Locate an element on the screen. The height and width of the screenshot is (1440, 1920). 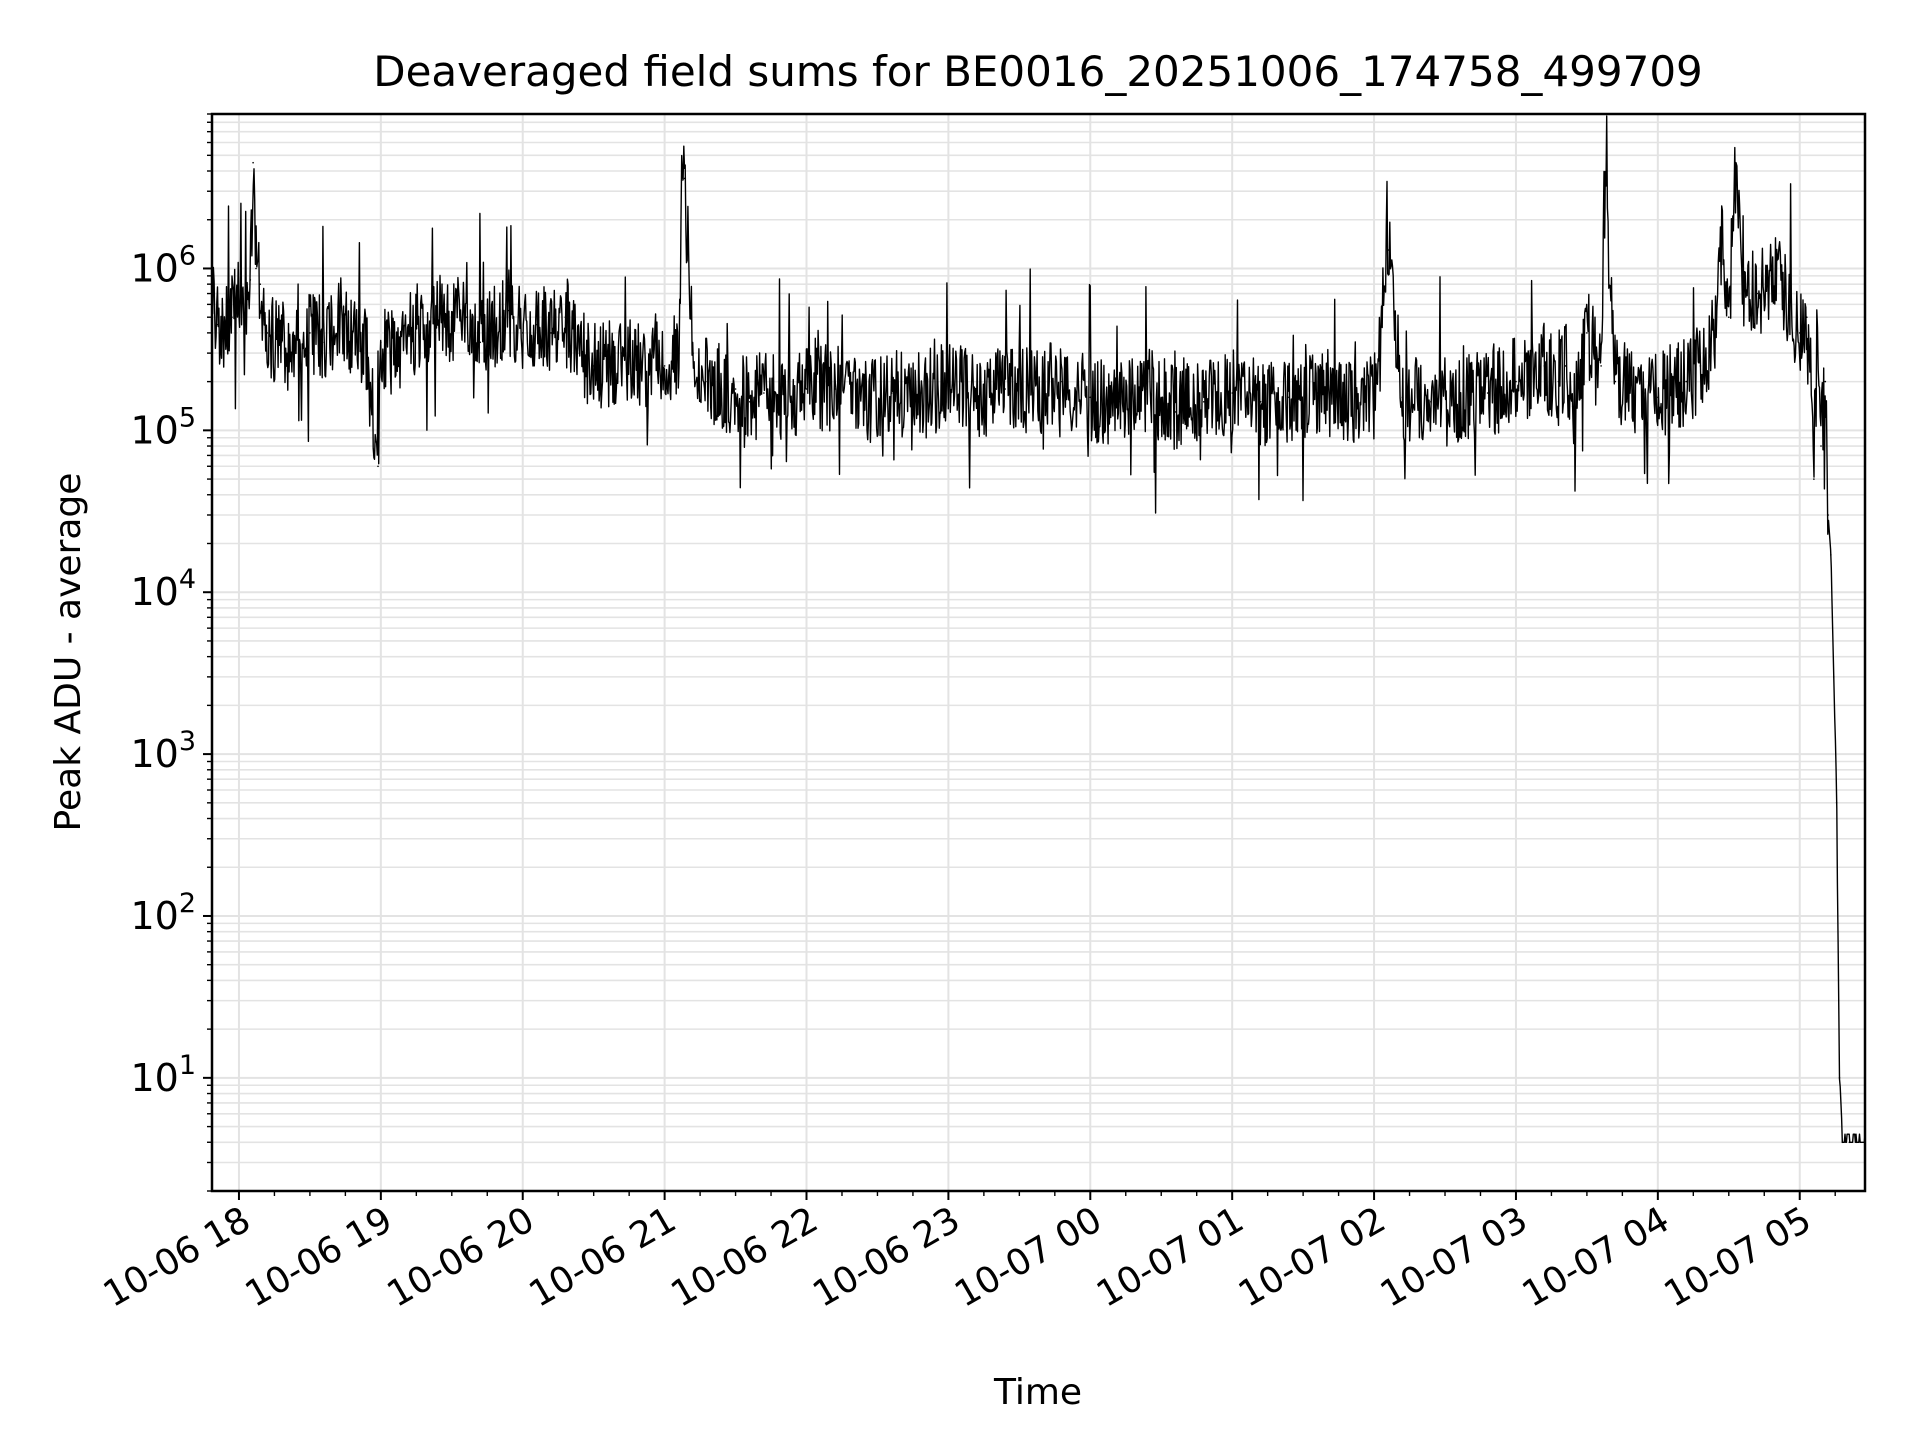
y-tick-label: 104 is located at coordinates (163, 589).